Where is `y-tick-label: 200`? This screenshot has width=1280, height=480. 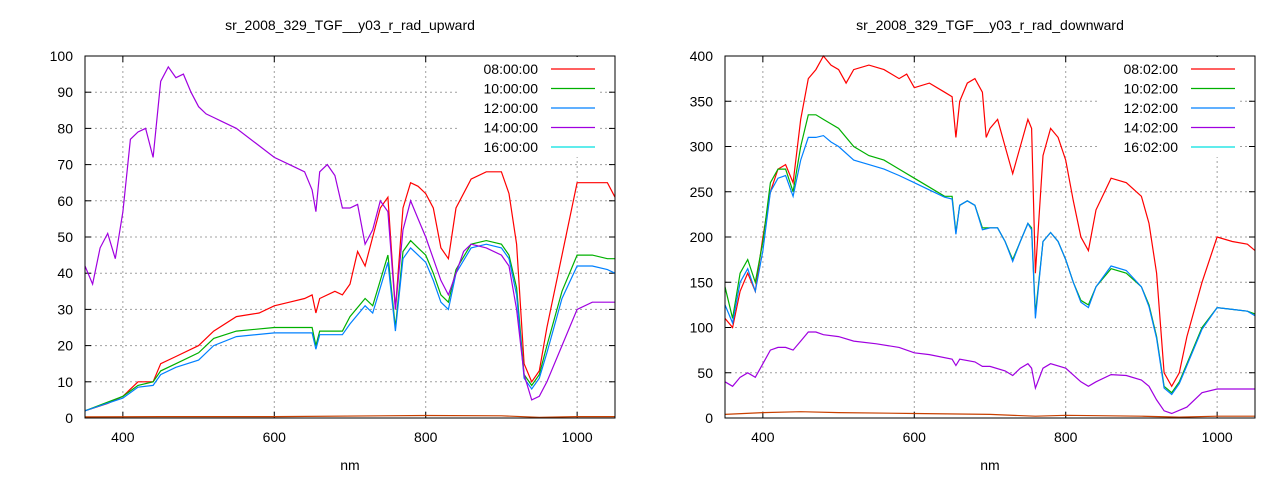
y-tick-label: 200 is located at coordinates (702, 237).